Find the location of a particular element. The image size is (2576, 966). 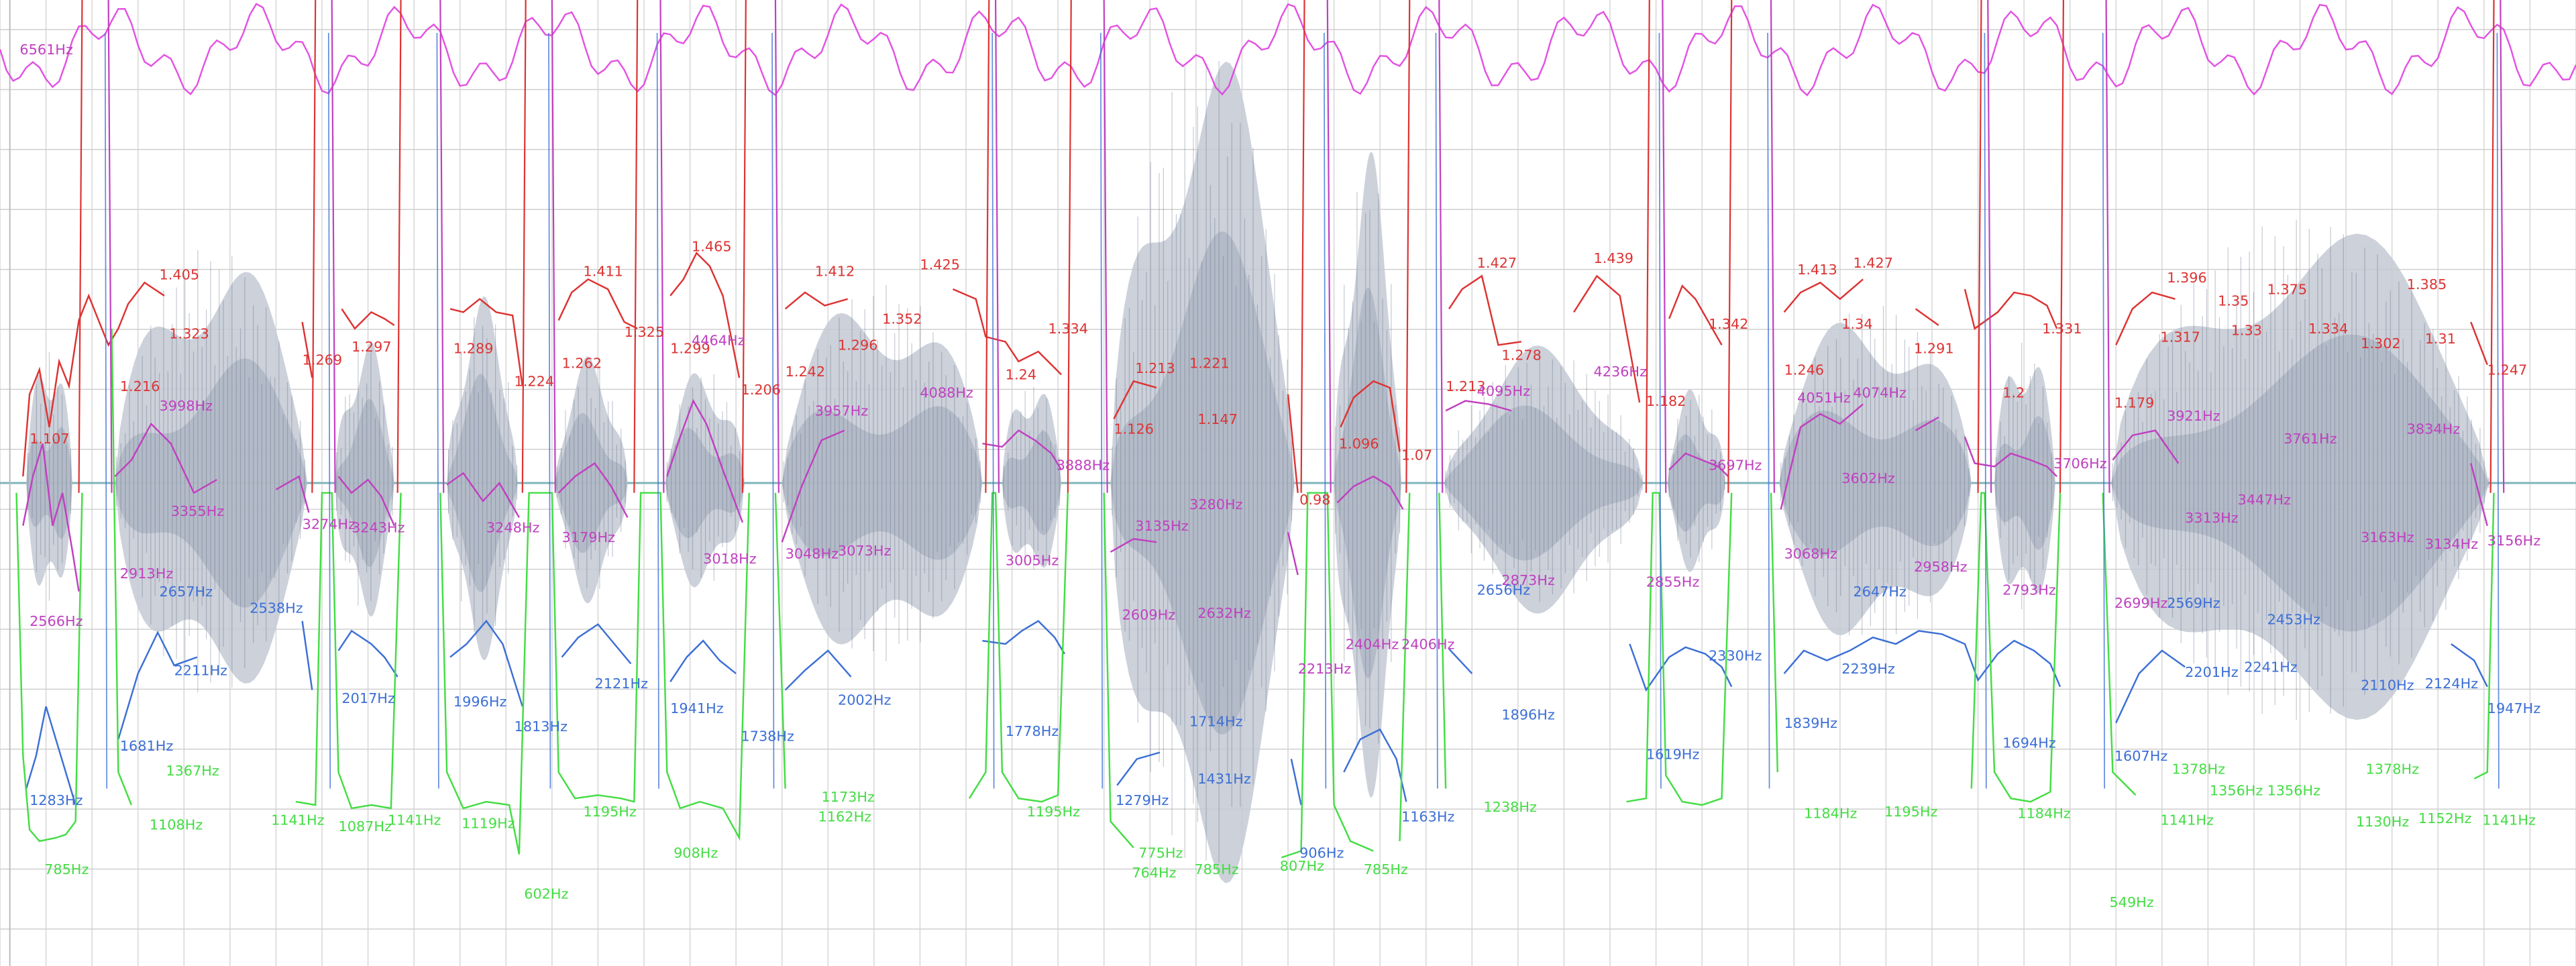

data-label: 1.07 is located at coordinates (1416, 455).